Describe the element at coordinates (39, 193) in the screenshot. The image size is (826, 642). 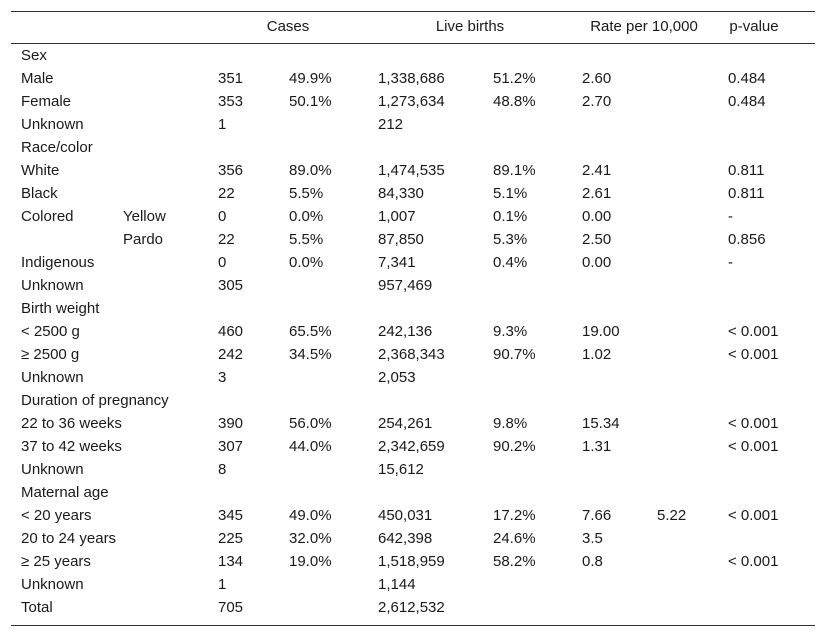
I see `cell-label: Black` at that location.